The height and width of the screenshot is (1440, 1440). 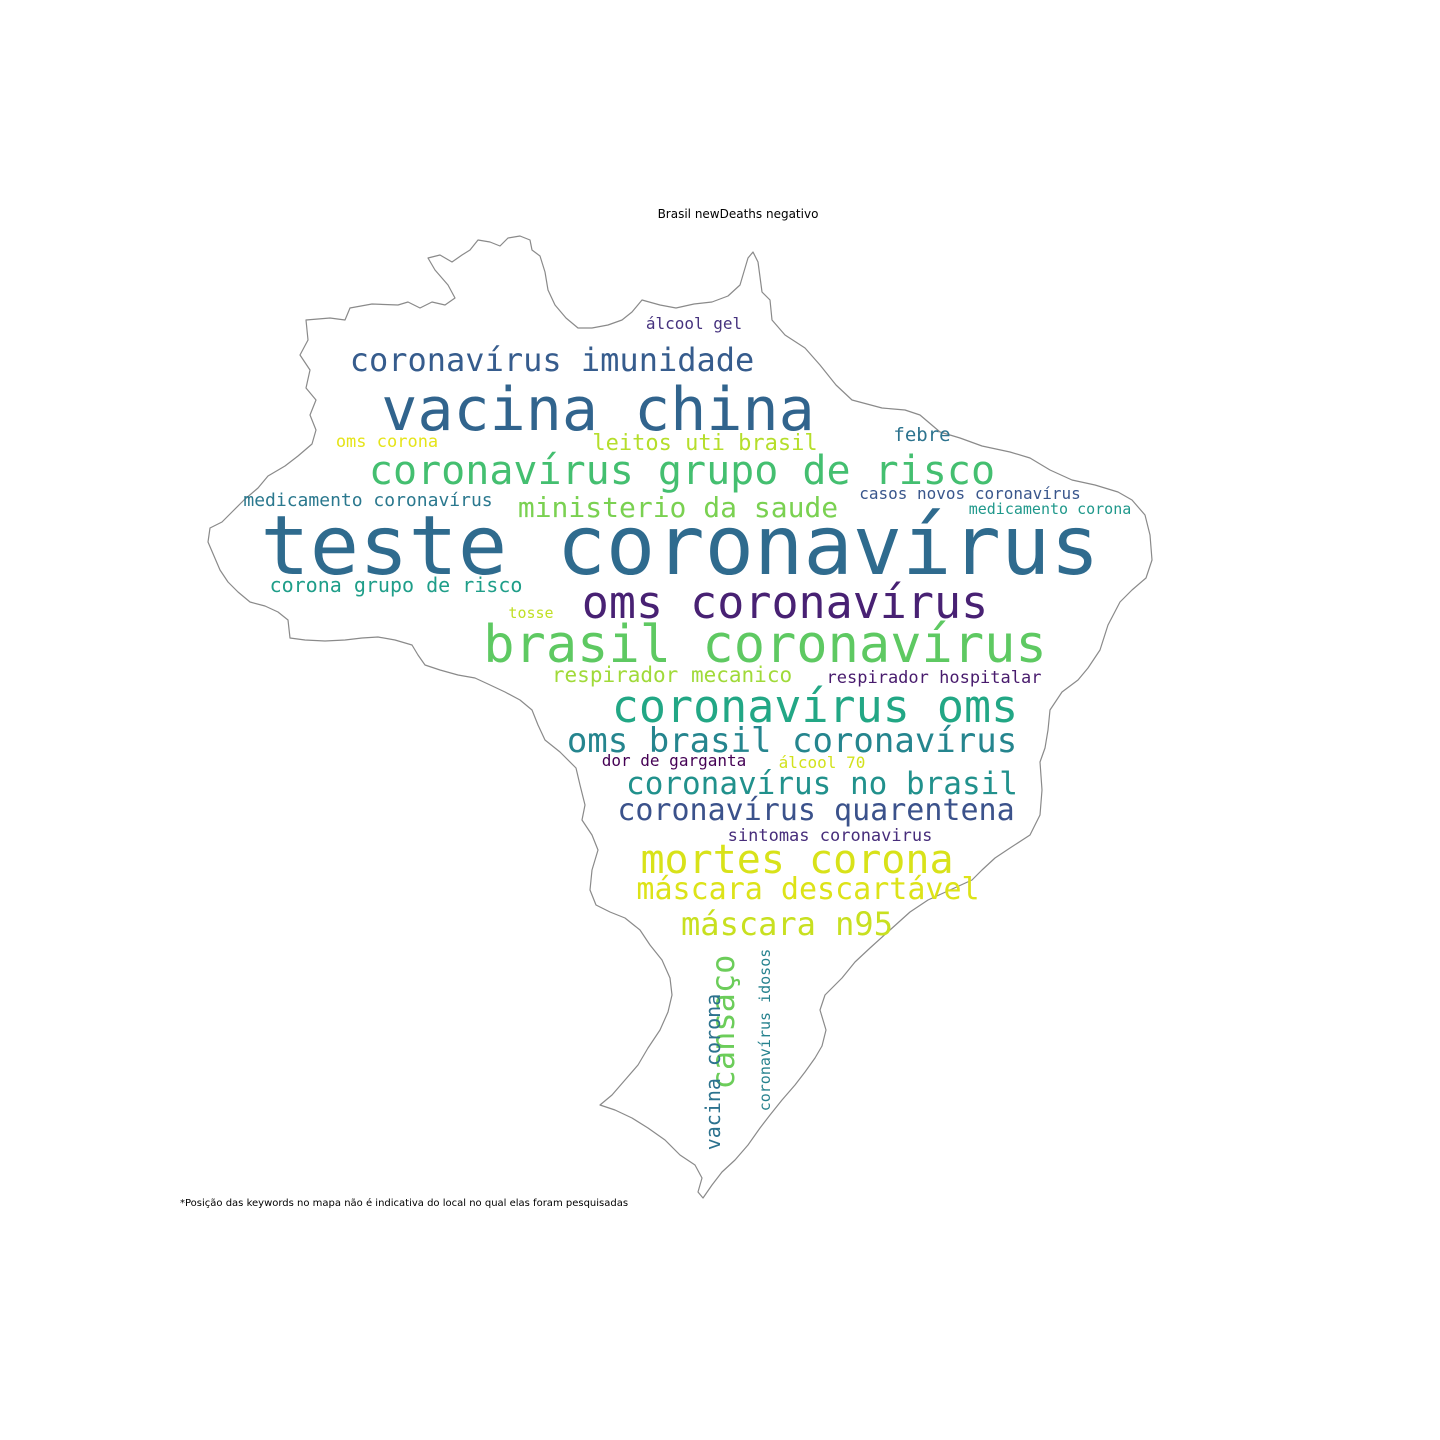 I want to click on word-cansaco: cansaço, so click(x=723, y=1022).